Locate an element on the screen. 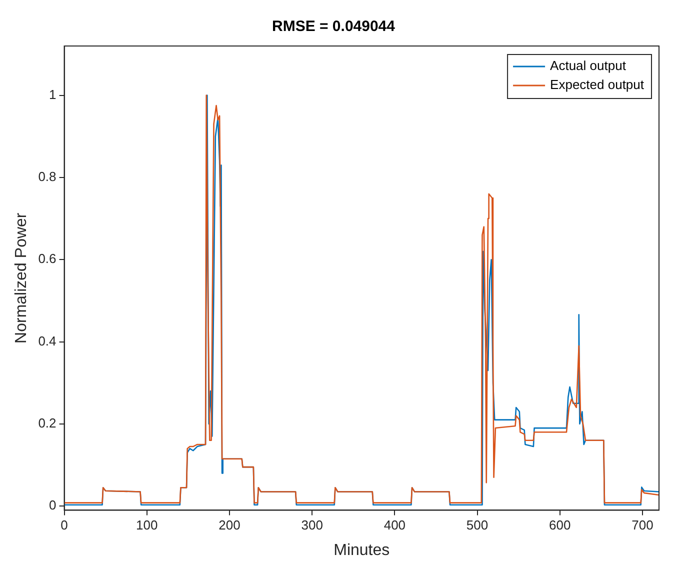 This screenshot has height=572, width=675. legend-label: Expected output is located at coordinates (597, 84).